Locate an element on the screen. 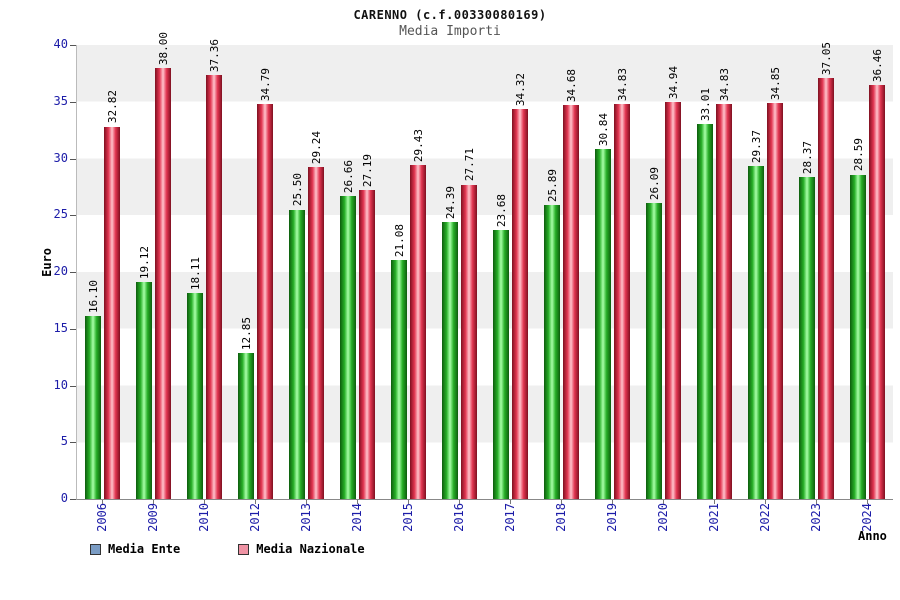 This screenshot has height=600, width=900. legend-swatch-media-nazionale-icon is located at coordinates (244, 549).